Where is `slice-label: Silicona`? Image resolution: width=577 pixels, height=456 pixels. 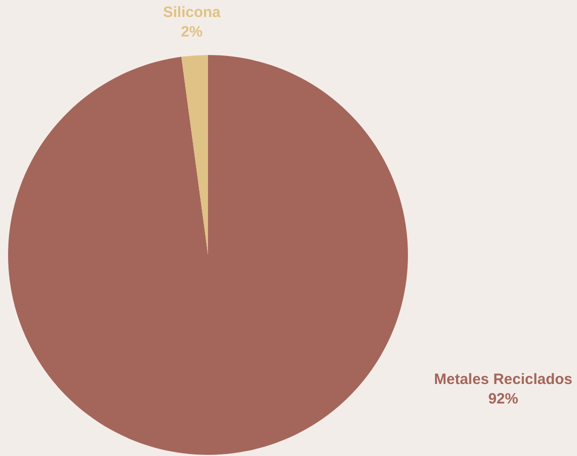
slice-label: Silicona is located at coordinates (192, 12).